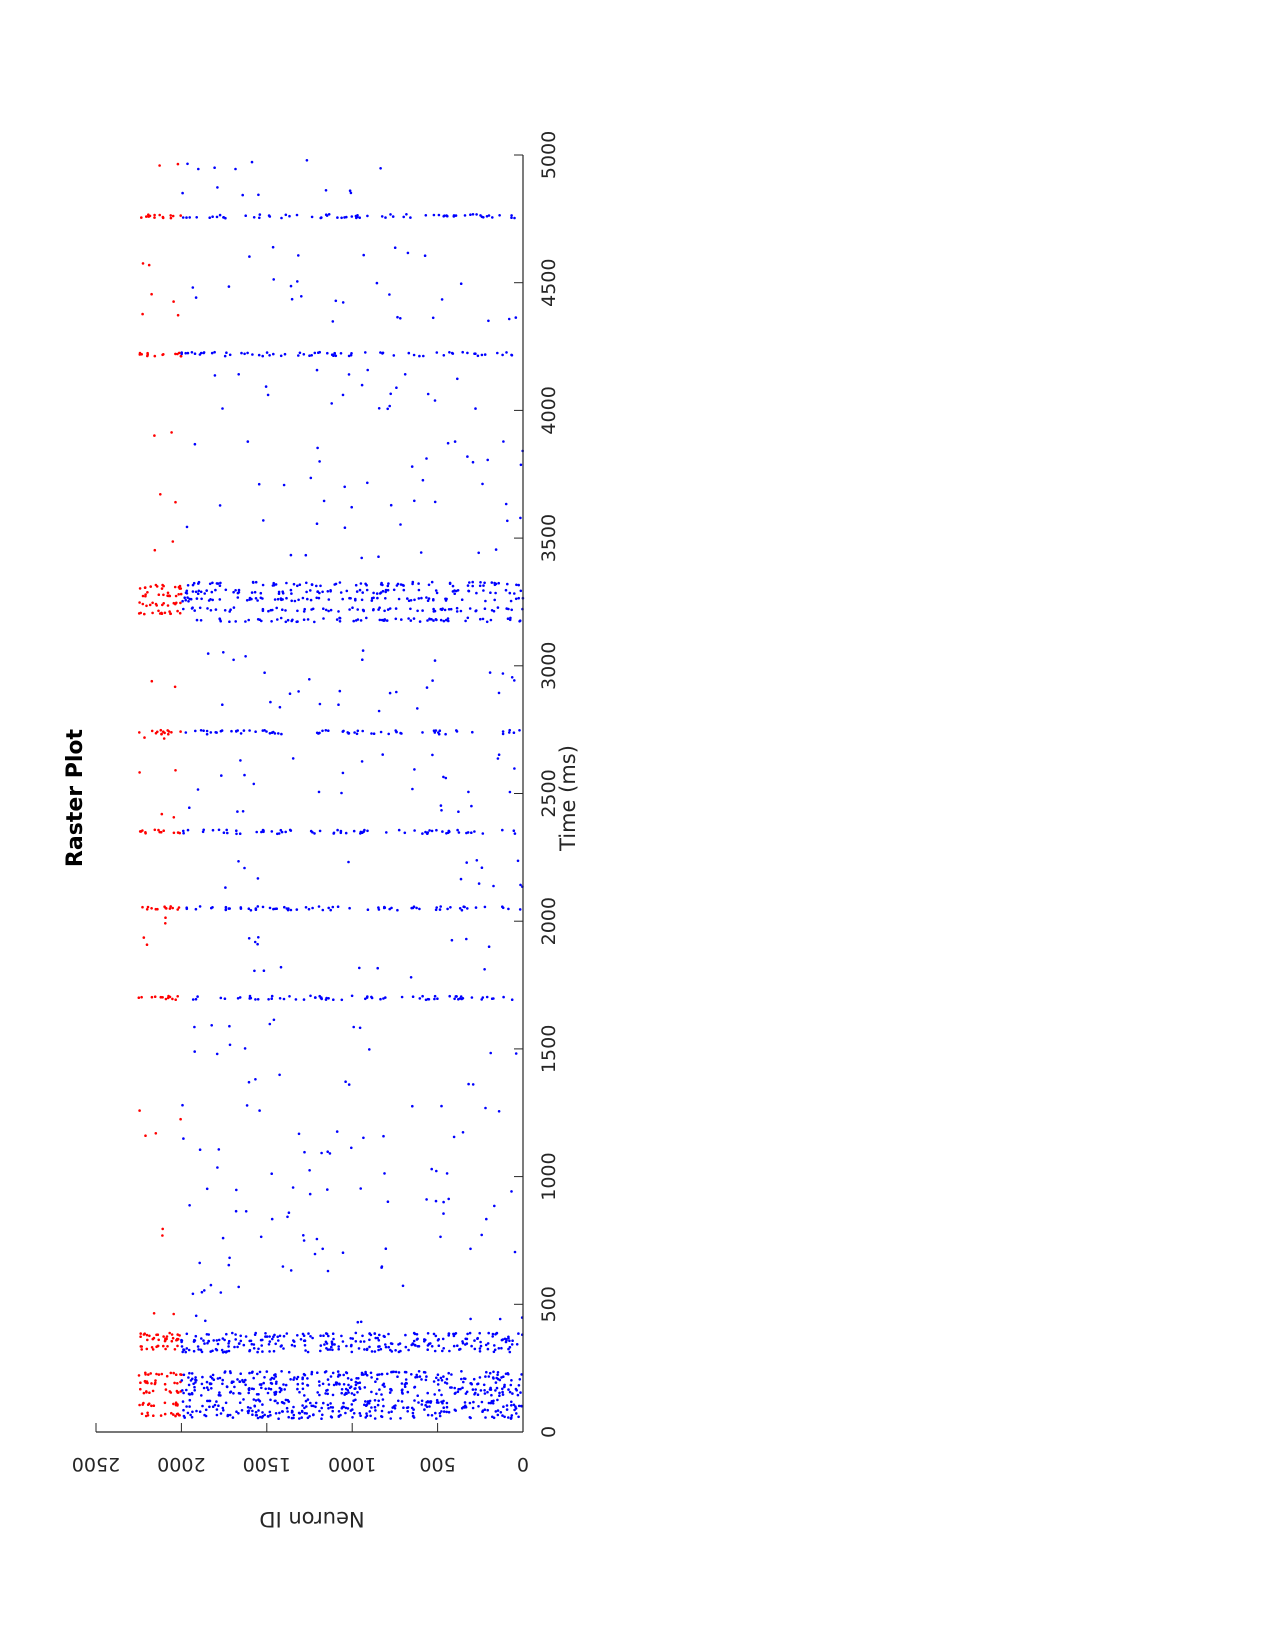 The image size is (1275, 1650). I want to click on x-tick-label: 3000, so click(549, 666).